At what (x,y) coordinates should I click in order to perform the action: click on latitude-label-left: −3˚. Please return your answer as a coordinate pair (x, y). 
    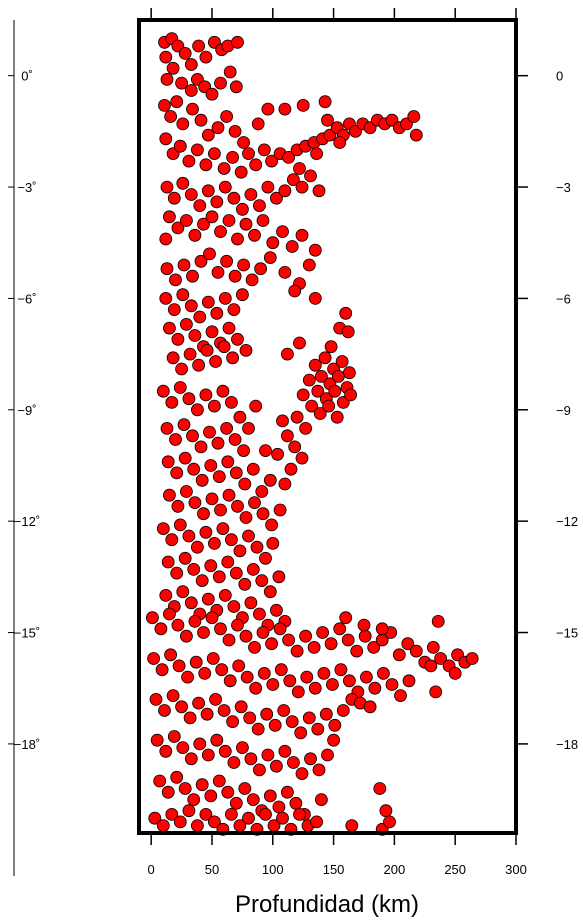
    Looking at the image, I should click on (26, 187).